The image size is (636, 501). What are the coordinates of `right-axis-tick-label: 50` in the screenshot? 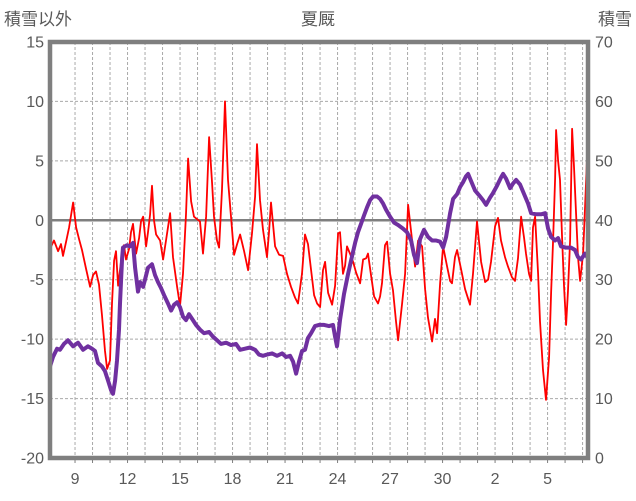 It's located at (604, 161).